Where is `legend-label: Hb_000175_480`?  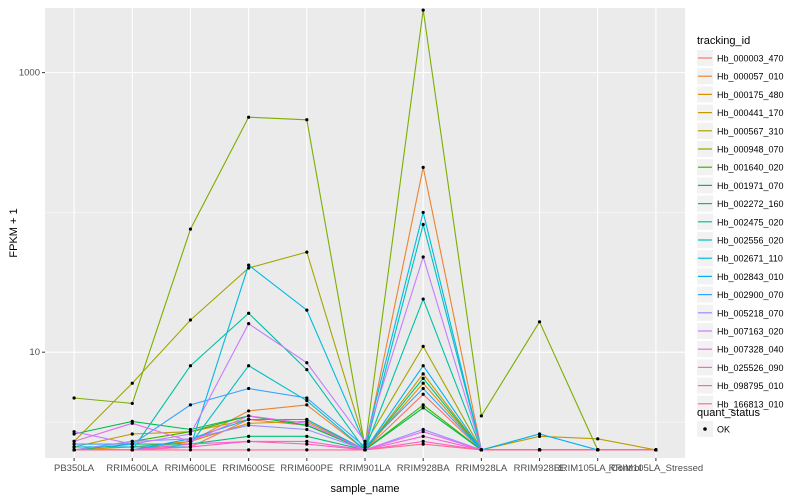
legend-label: Hb_000175_480 is located at coordinates (750, 95).